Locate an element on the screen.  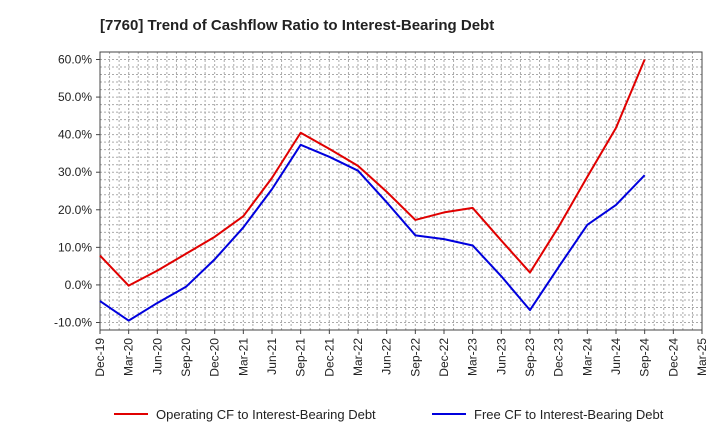
x-tick-label: Dec-20 is located at coordinates (215, 357).